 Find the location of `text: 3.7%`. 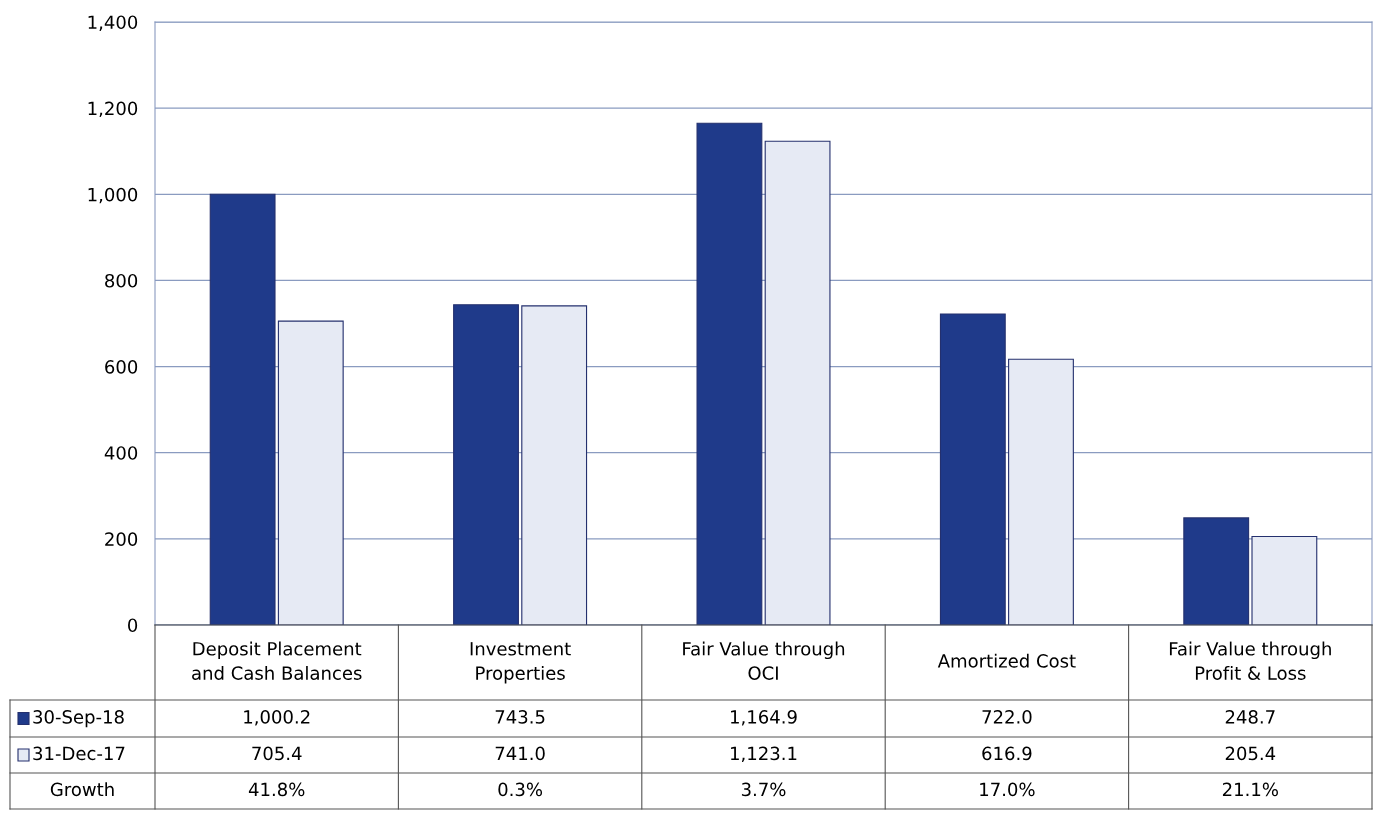

text: 3.7% is located at coordinates (763, 789).